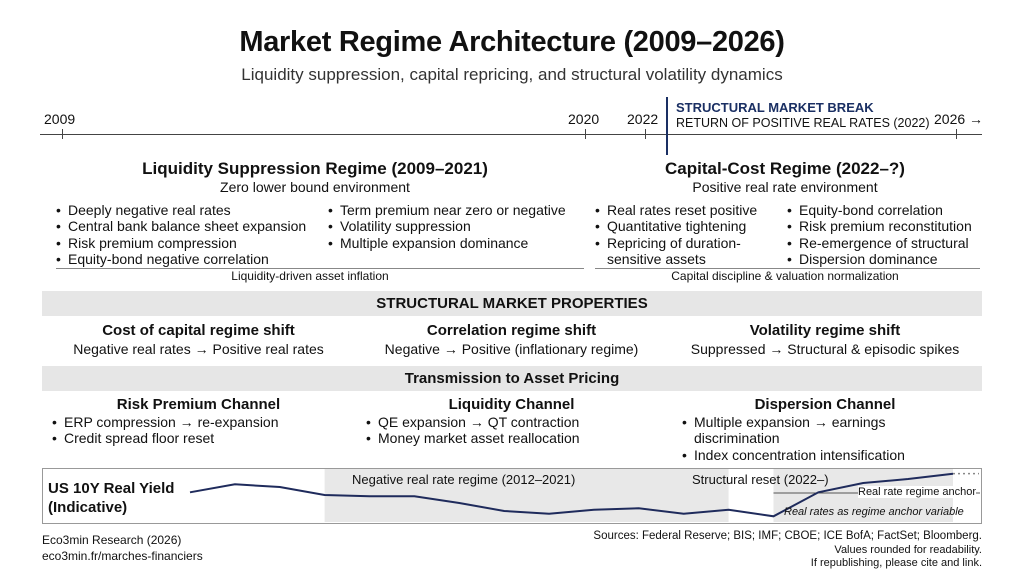 This screenshot has width=1024, height=572. What do you see at coordinates (785, 168) in the screenshot?
I see `regime-capital-title: Capital-Cost Regime (2022–?)` at bounding box center [785, 168].